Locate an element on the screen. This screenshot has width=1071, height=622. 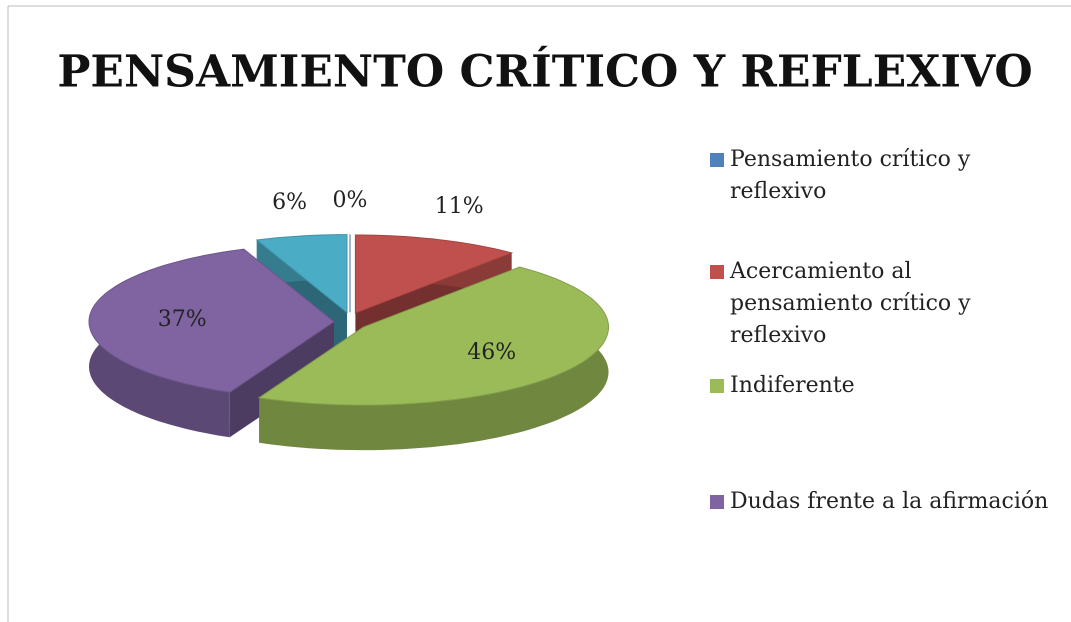
legend-label: Pensamiento crítico y reflexivo is located at coordinates (850, 175).